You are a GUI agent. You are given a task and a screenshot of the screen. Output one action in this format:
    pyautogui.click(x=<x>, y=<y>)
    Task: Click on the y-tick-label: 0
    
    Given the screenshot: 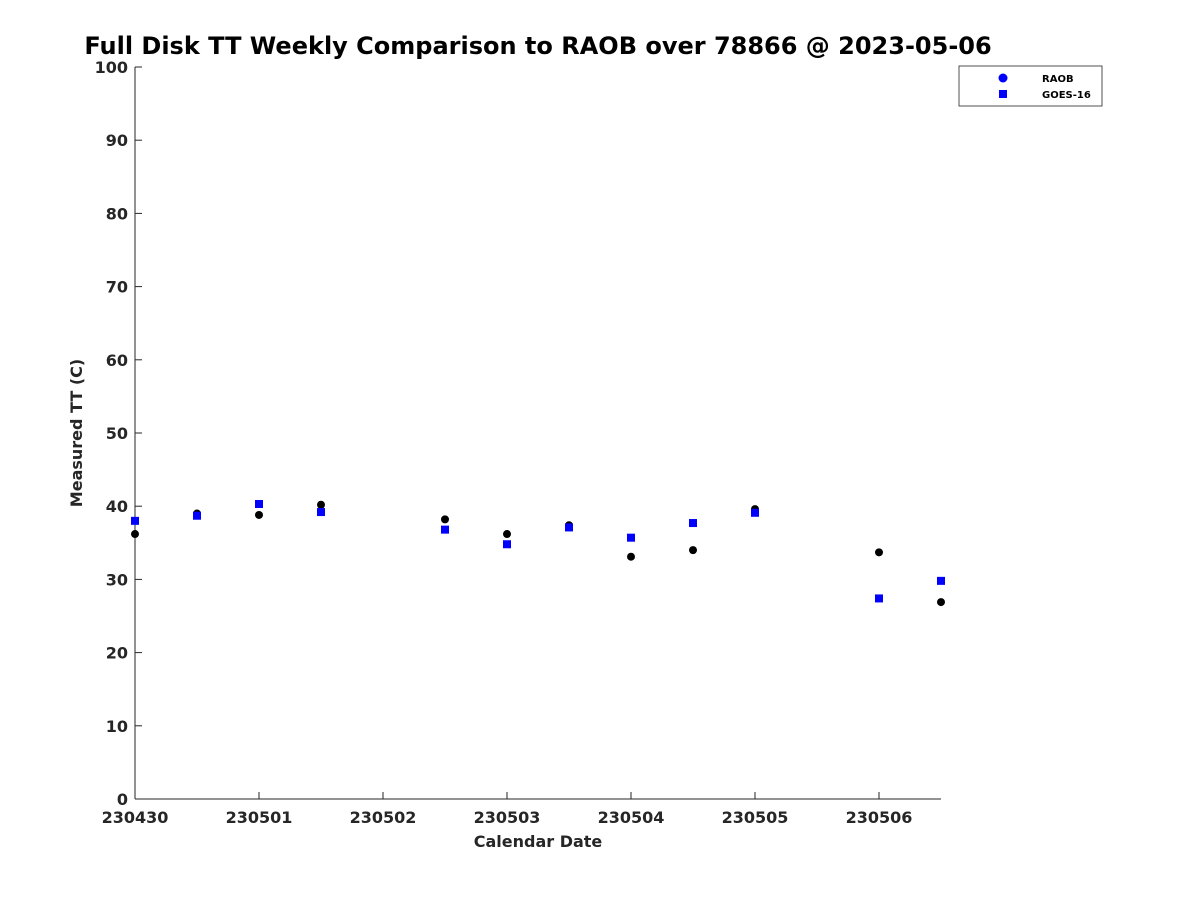 What is the action you would take?
    pyautogui.click(x=122, y=799)
    